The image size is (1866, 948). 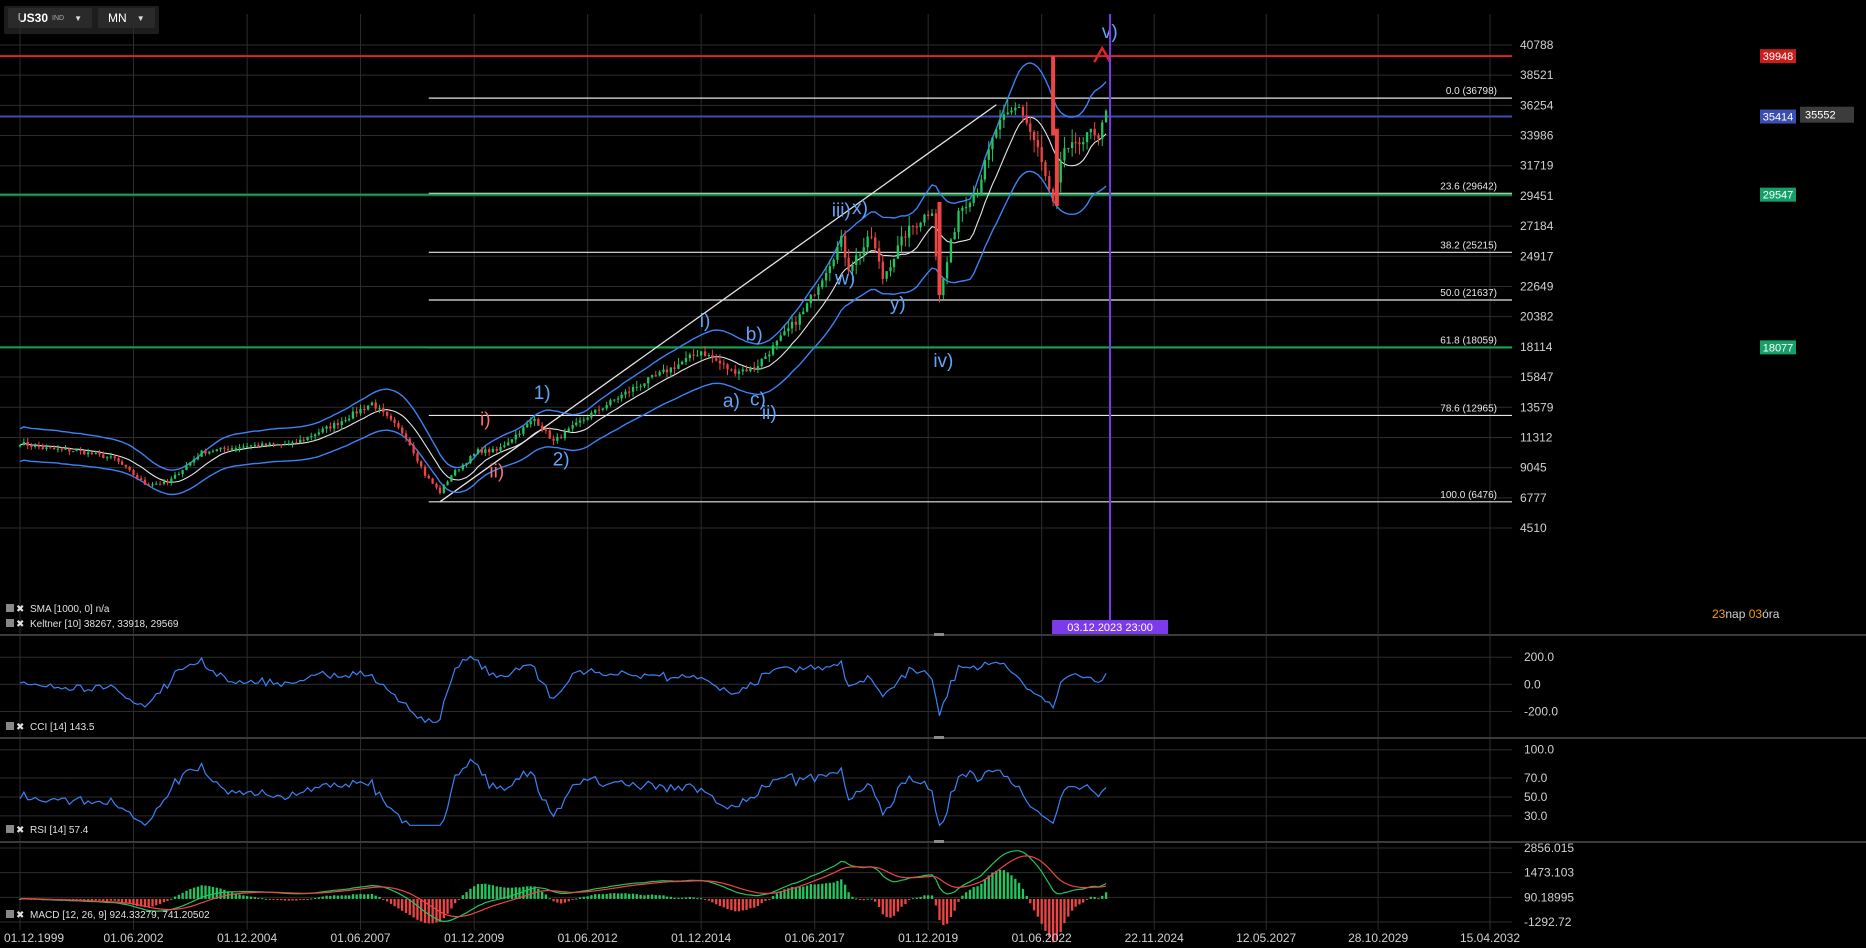 What do you see at coordinates (1266, 938) in the screenshot?
I see `x-tick-label: 12.05.2027` at bounding box center [1266, 938].